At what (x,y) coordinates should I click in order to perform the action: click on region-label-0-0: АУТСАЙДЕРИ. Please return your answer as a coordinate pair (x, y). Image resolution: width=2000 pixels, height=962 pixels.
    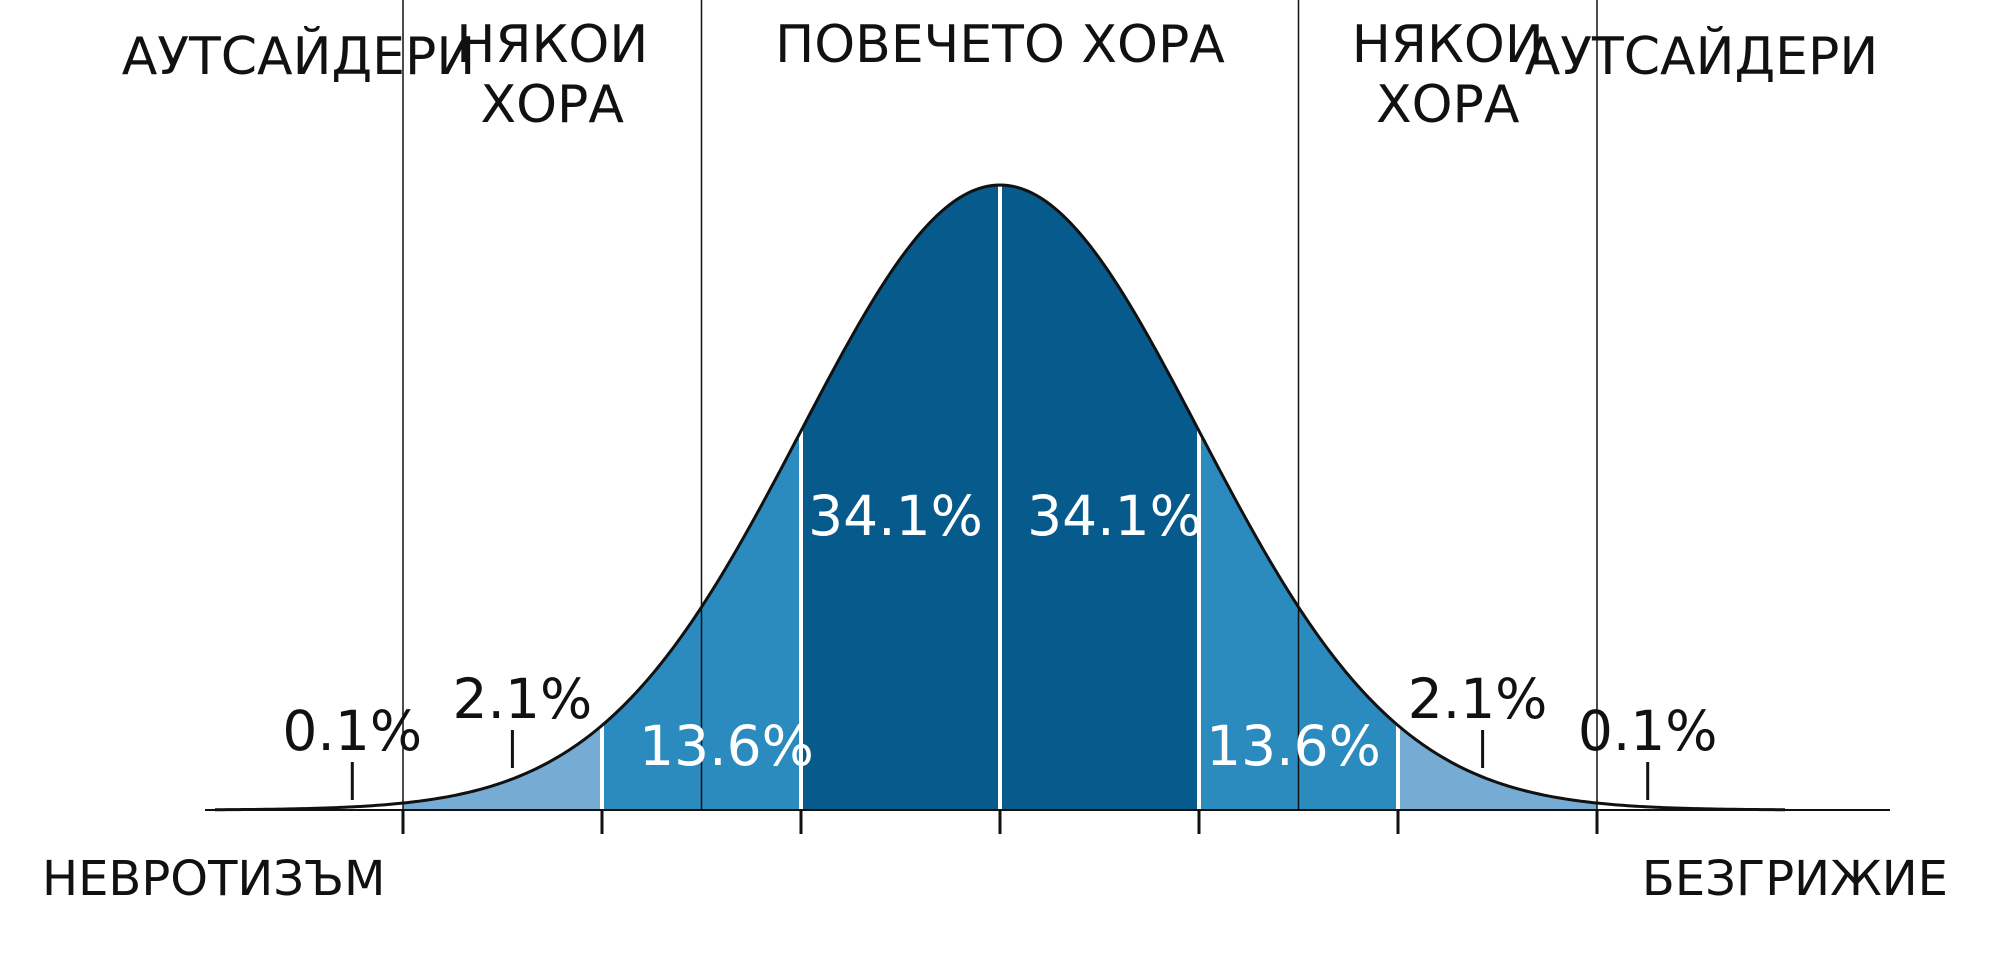
    Looking at the image, I should click on (299, 56).